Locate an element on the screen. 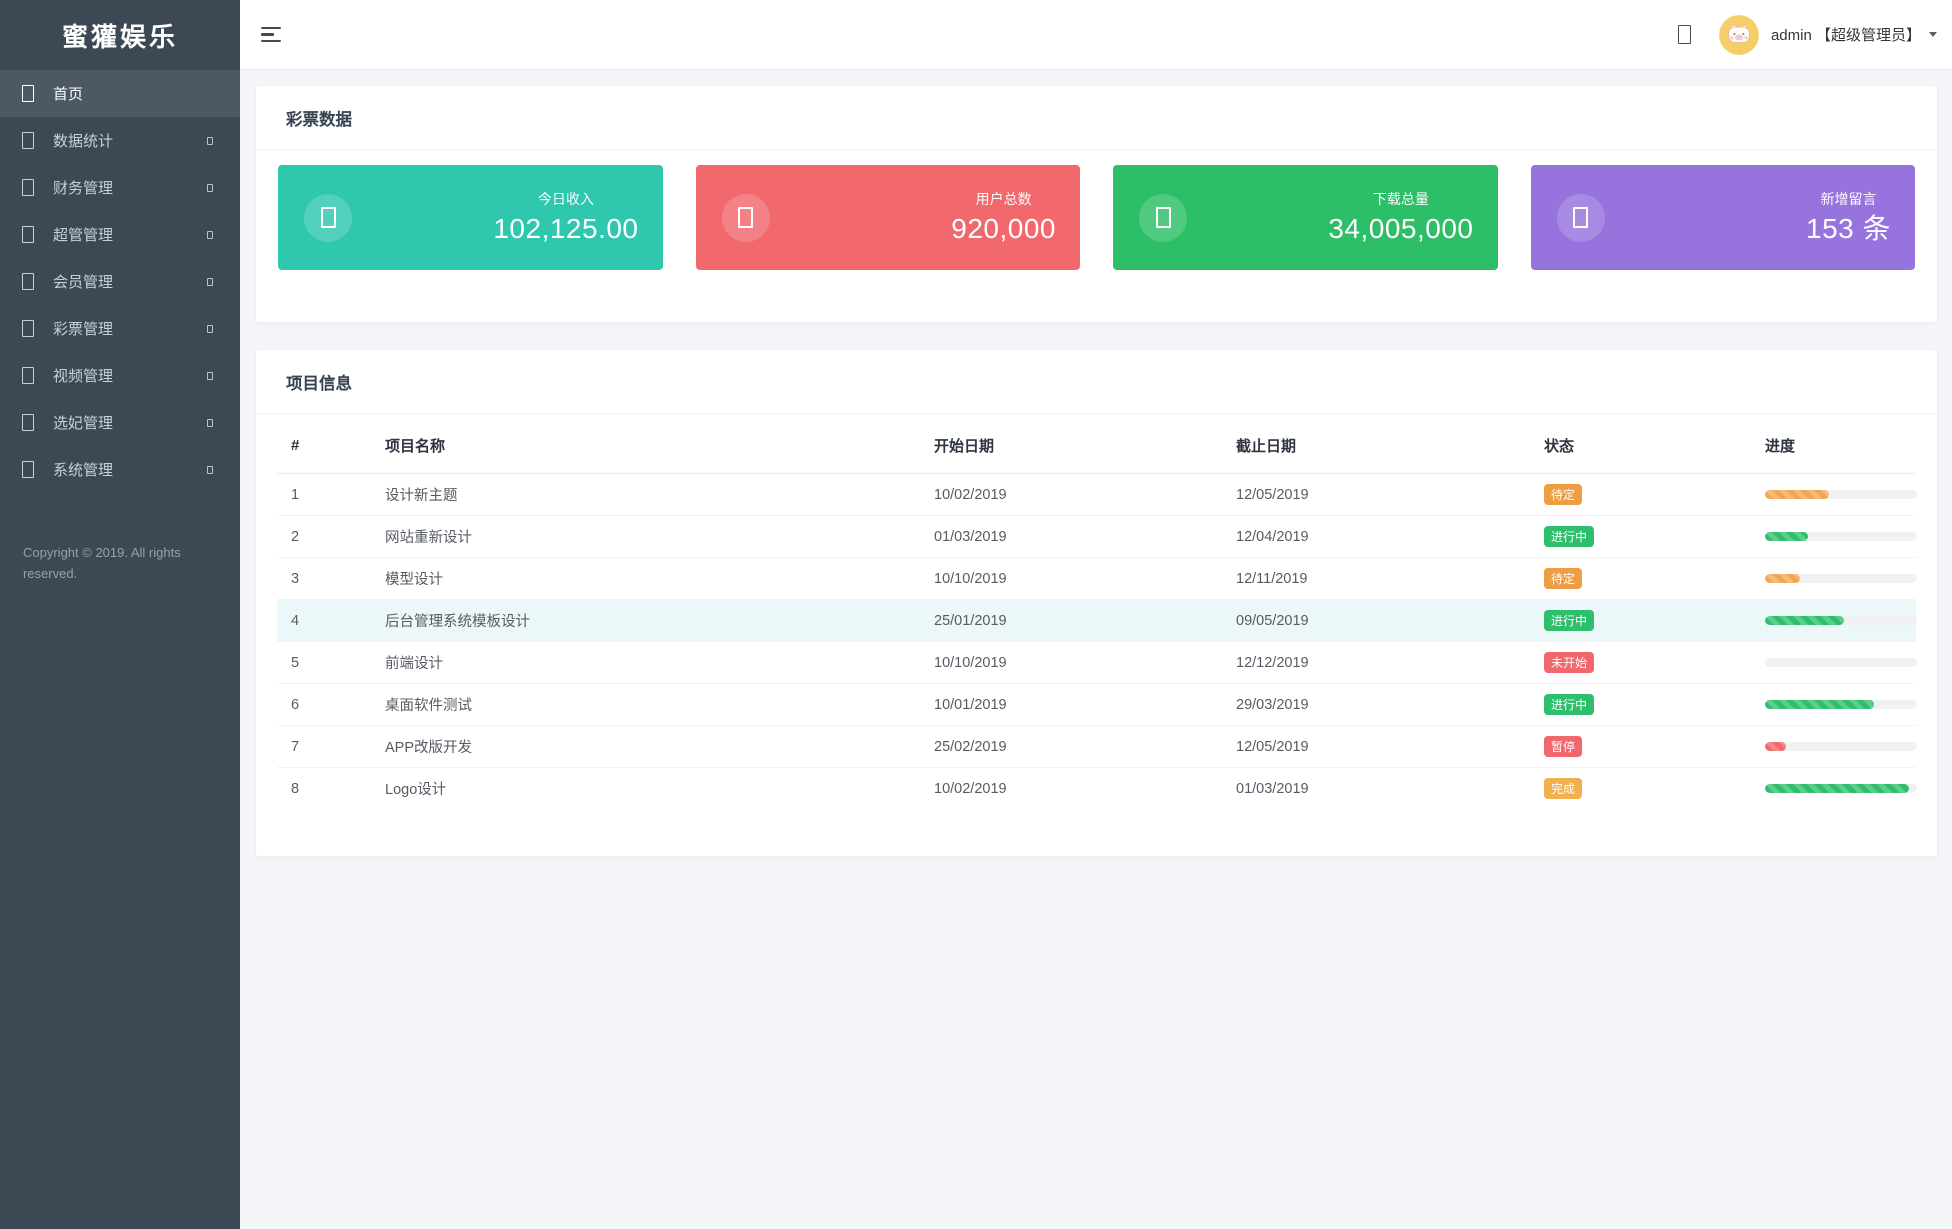 This screenshot has height=1229, width=1952. topbar: admin 【超级管理员】 is located at coordinates (1096, 35).